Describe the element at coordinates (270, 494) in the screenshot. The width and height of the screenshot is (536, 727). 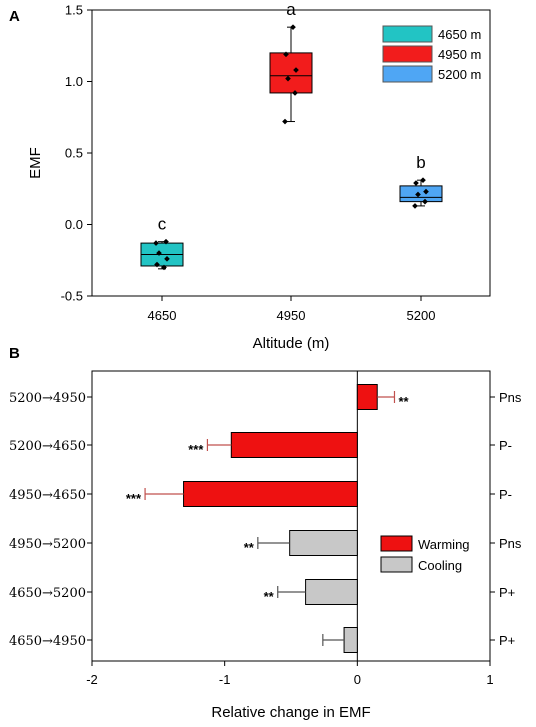
I see `bar-4950→4650` at that location.